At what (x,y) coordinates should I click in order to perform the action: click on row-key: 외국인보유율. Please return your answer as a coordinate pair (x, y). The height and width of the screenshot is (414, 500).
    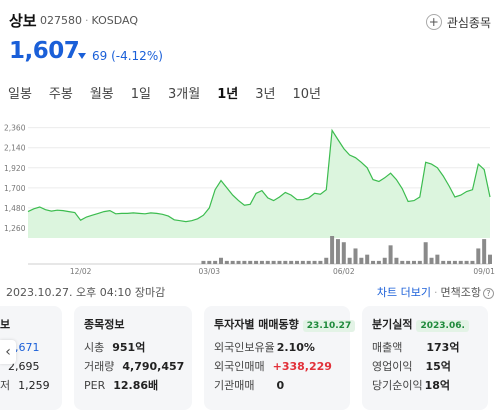
    Looking at the image, I should click on (244, 347).